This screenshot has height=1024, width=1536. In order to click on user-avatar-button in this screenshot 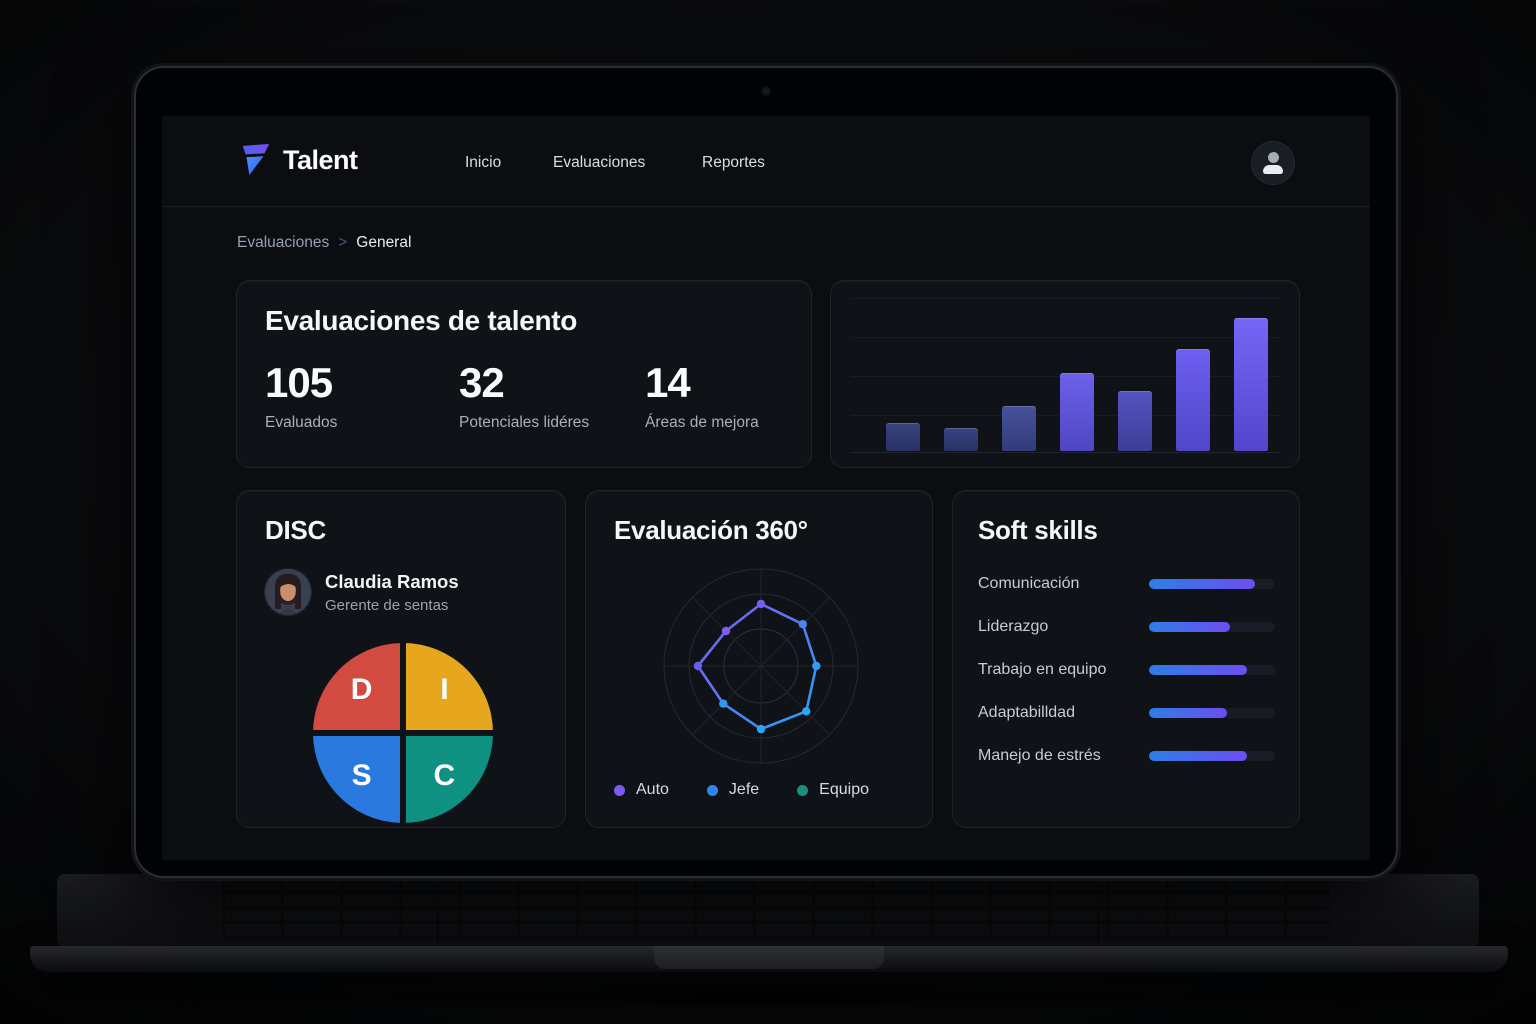, I will do `click(1273, 163)`.